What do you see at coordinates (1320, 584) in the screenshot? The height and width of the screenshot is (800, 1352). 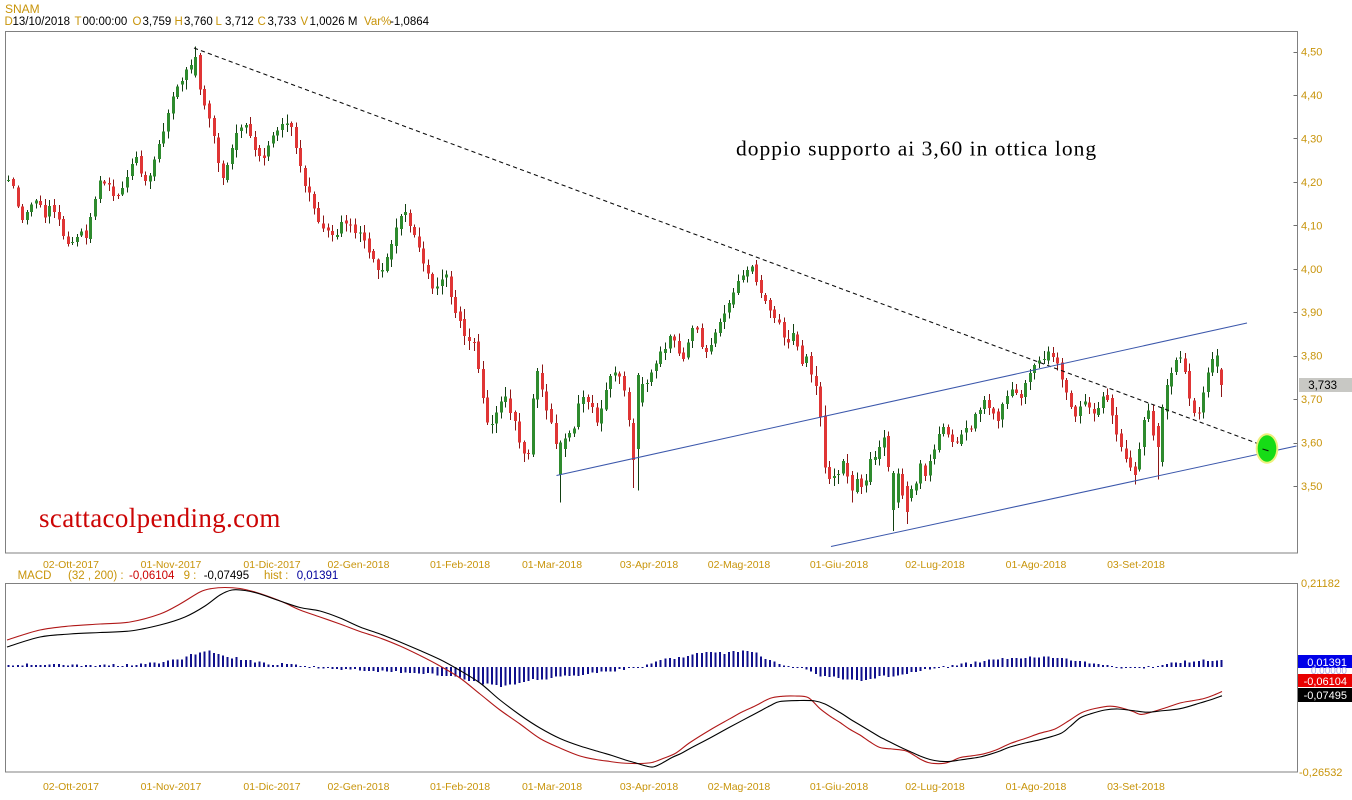 I see `svg-text: 0,21182` at bounding box center [1320, 584].